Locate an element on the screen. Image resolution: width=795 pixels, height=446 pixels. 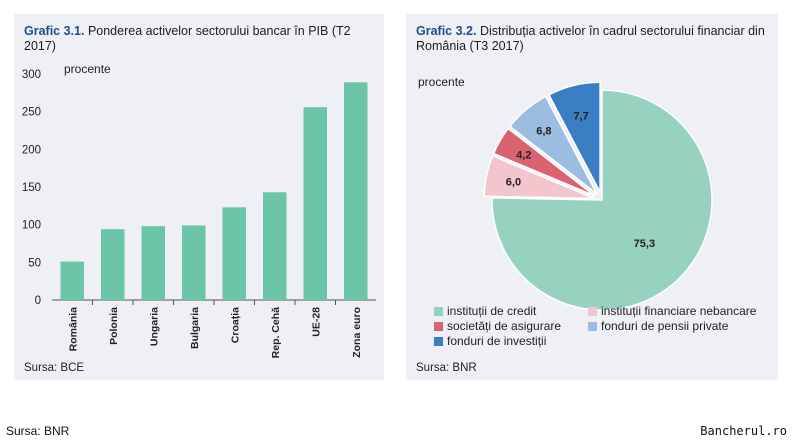
pie-data-label: 7,7 is located at coordinates (580, 116).